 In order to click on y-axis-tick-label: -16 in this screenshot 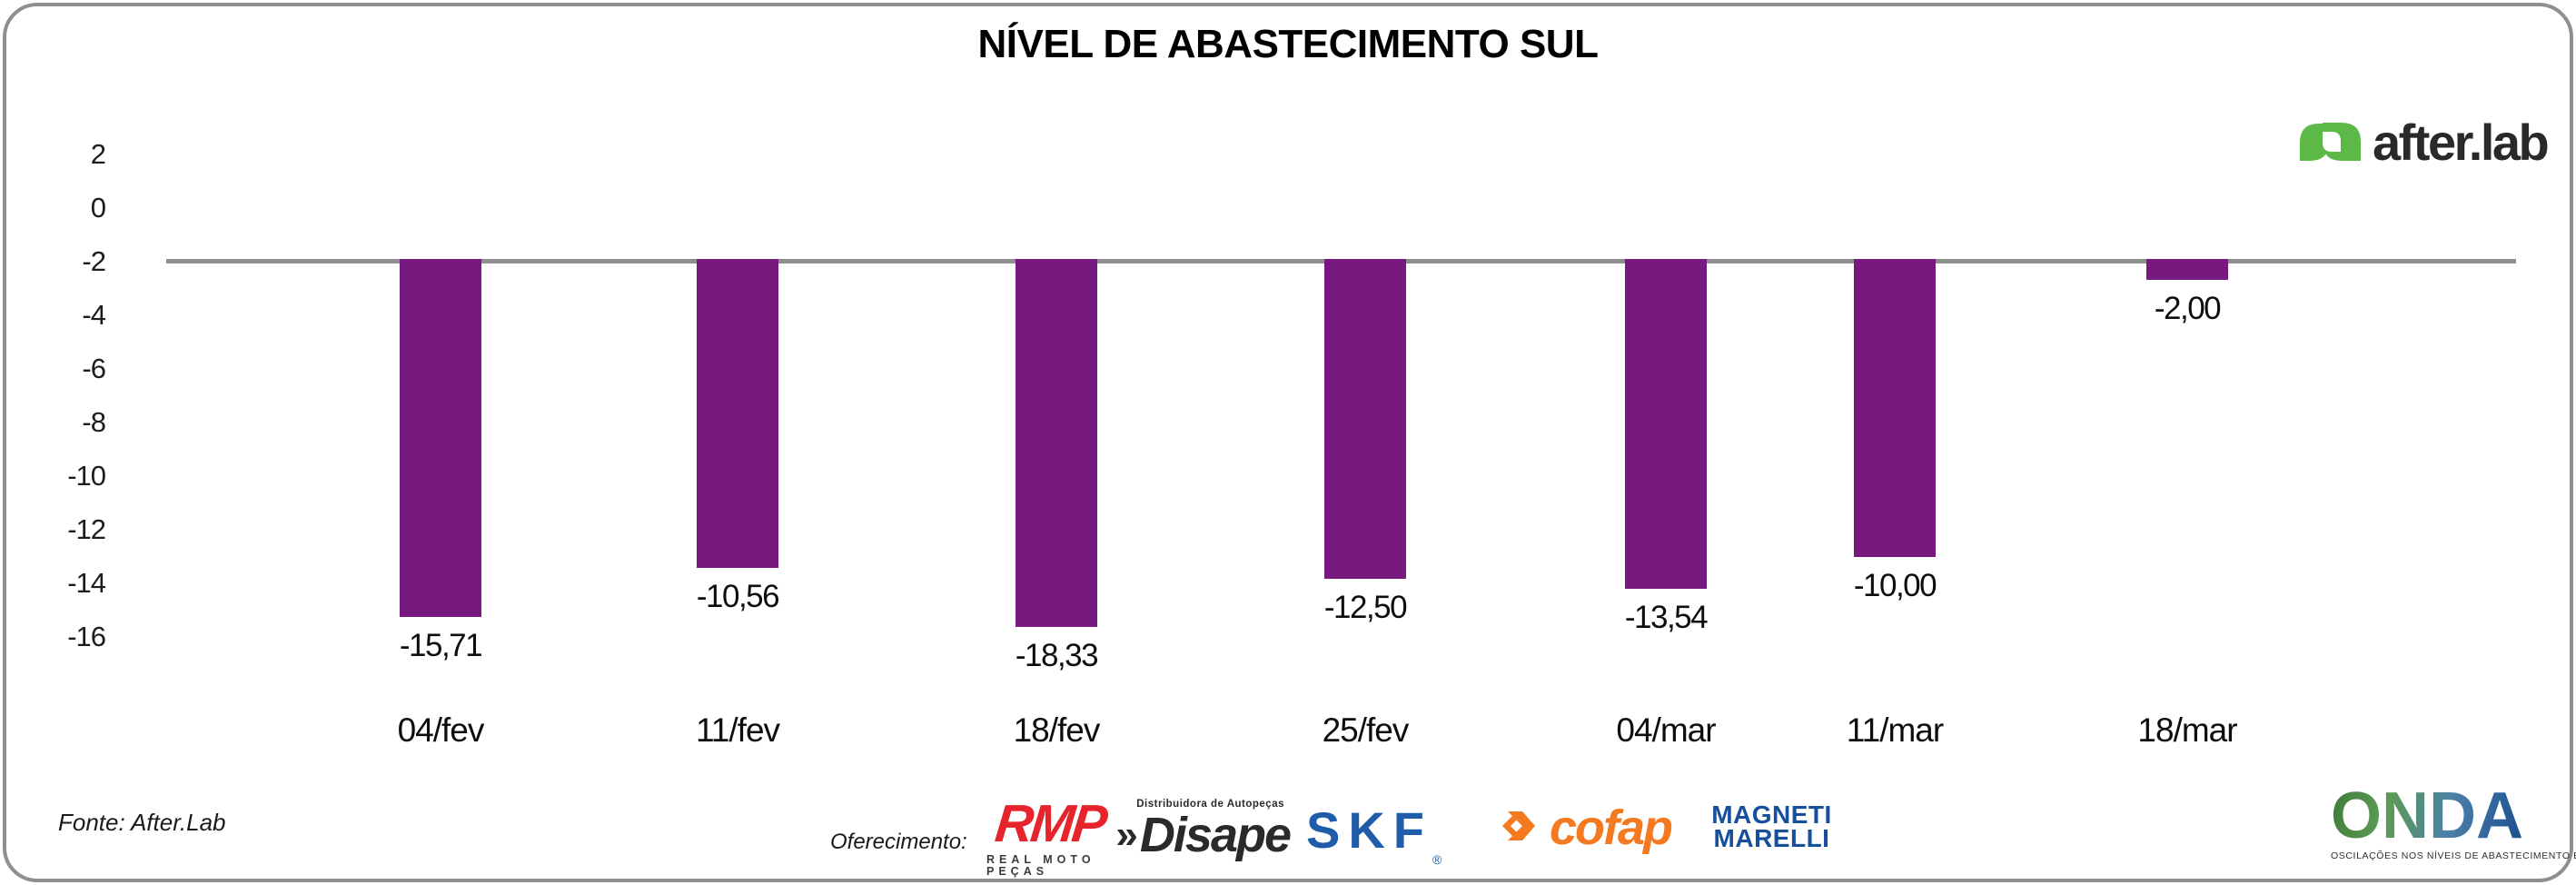, I will do `click(86, 636)`.